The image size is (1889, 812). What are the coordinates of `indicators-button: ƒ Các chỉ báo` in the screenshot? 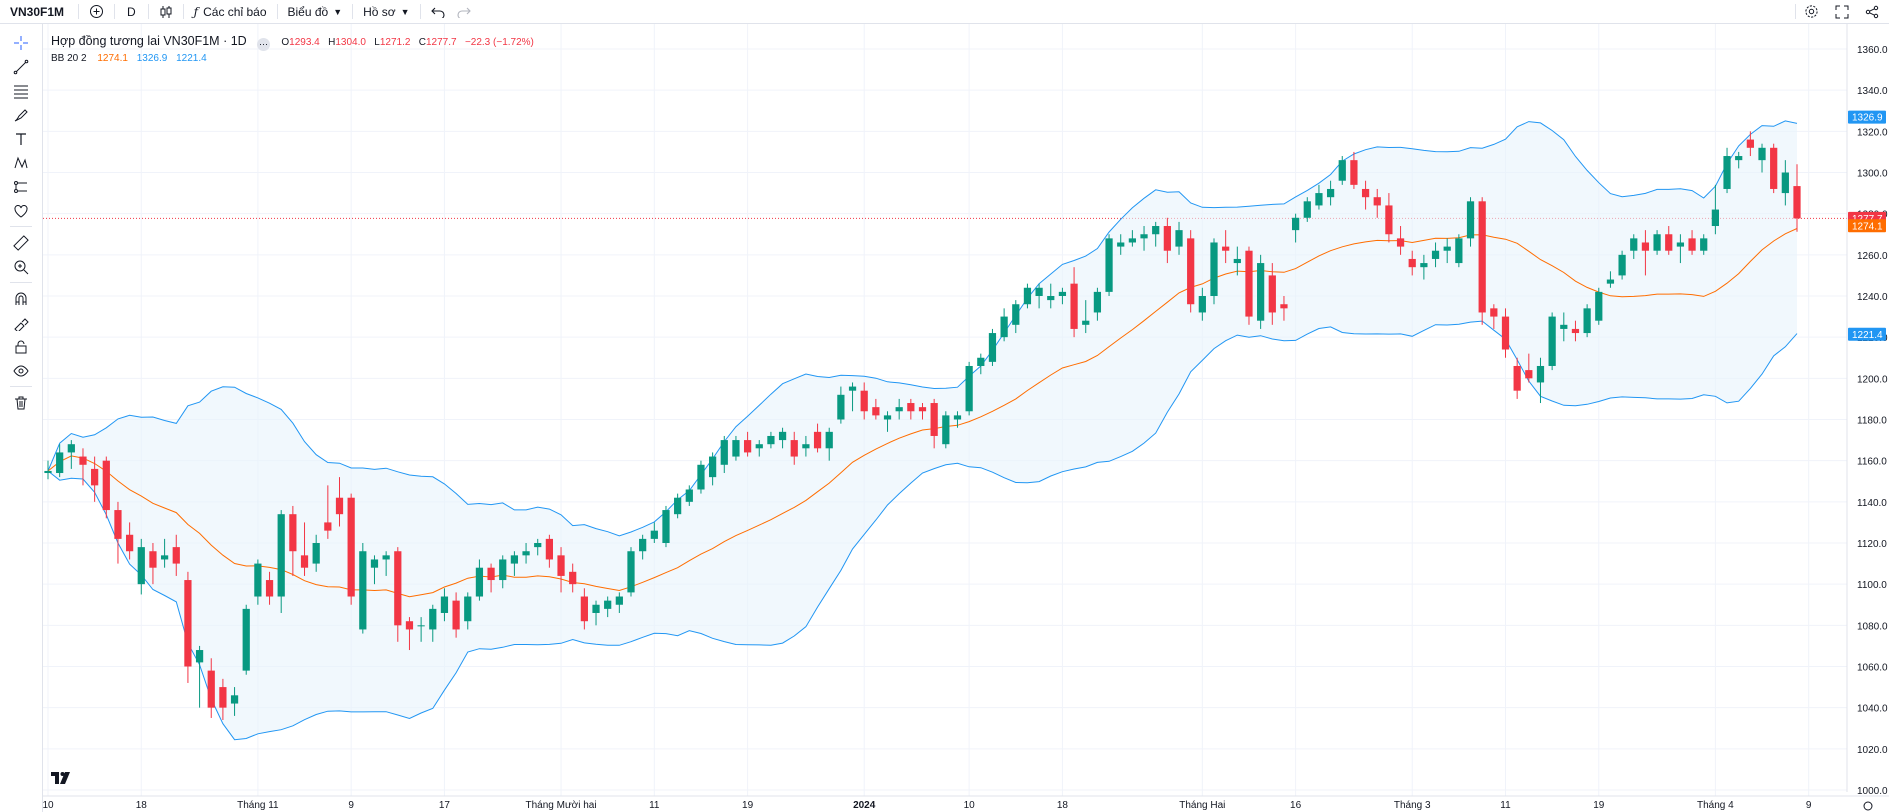 It's located at (230, 11).